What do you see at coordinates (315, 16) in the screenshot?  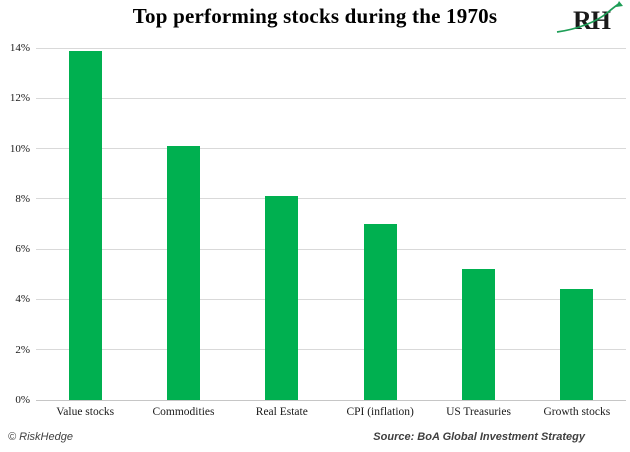 I see `chart-title: Top performing stocks during the 1970s` at bounding box center [315, 16].